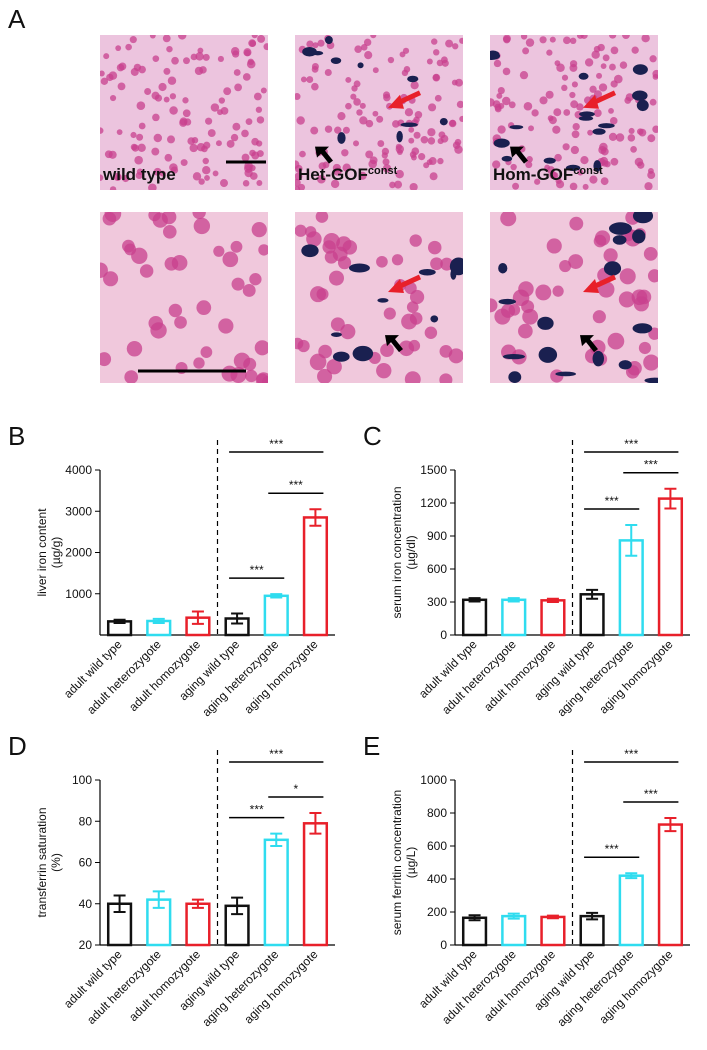 The height and width of the screenshot is (1050, 707). What do you see at coordinates (589, 344) in the screenshot?
I see `black-arrowhead` at bounding box center [589, 344].